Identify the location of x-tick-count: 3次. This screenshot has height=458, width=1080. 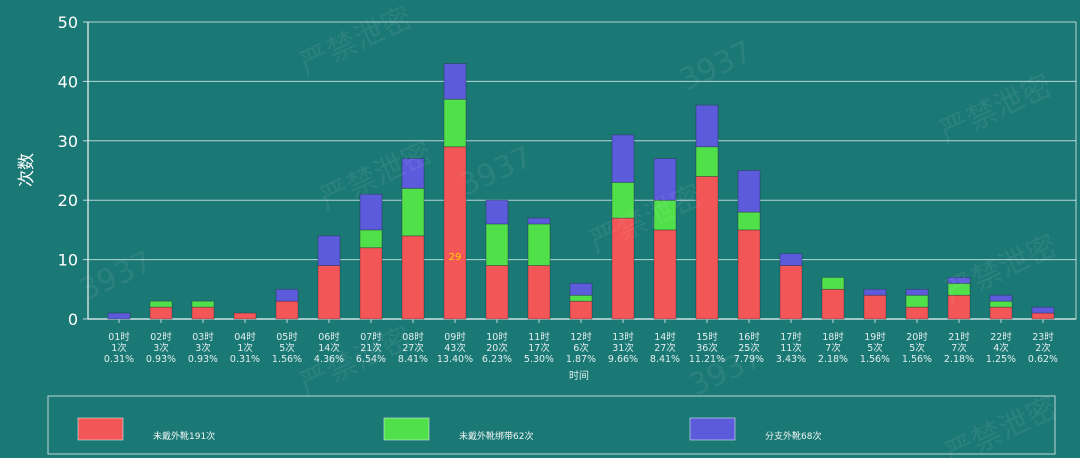
(203, 348).